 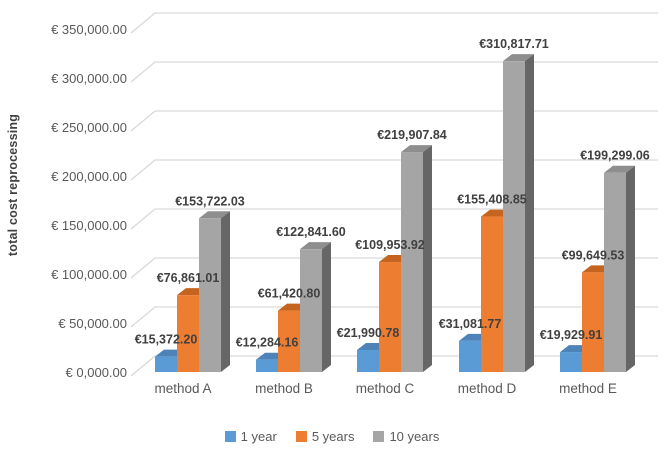 What do you see at coordinates (571, 335) in the screenshot?
I see `data-label: €19,929.91` at bounding box center [571, 335].